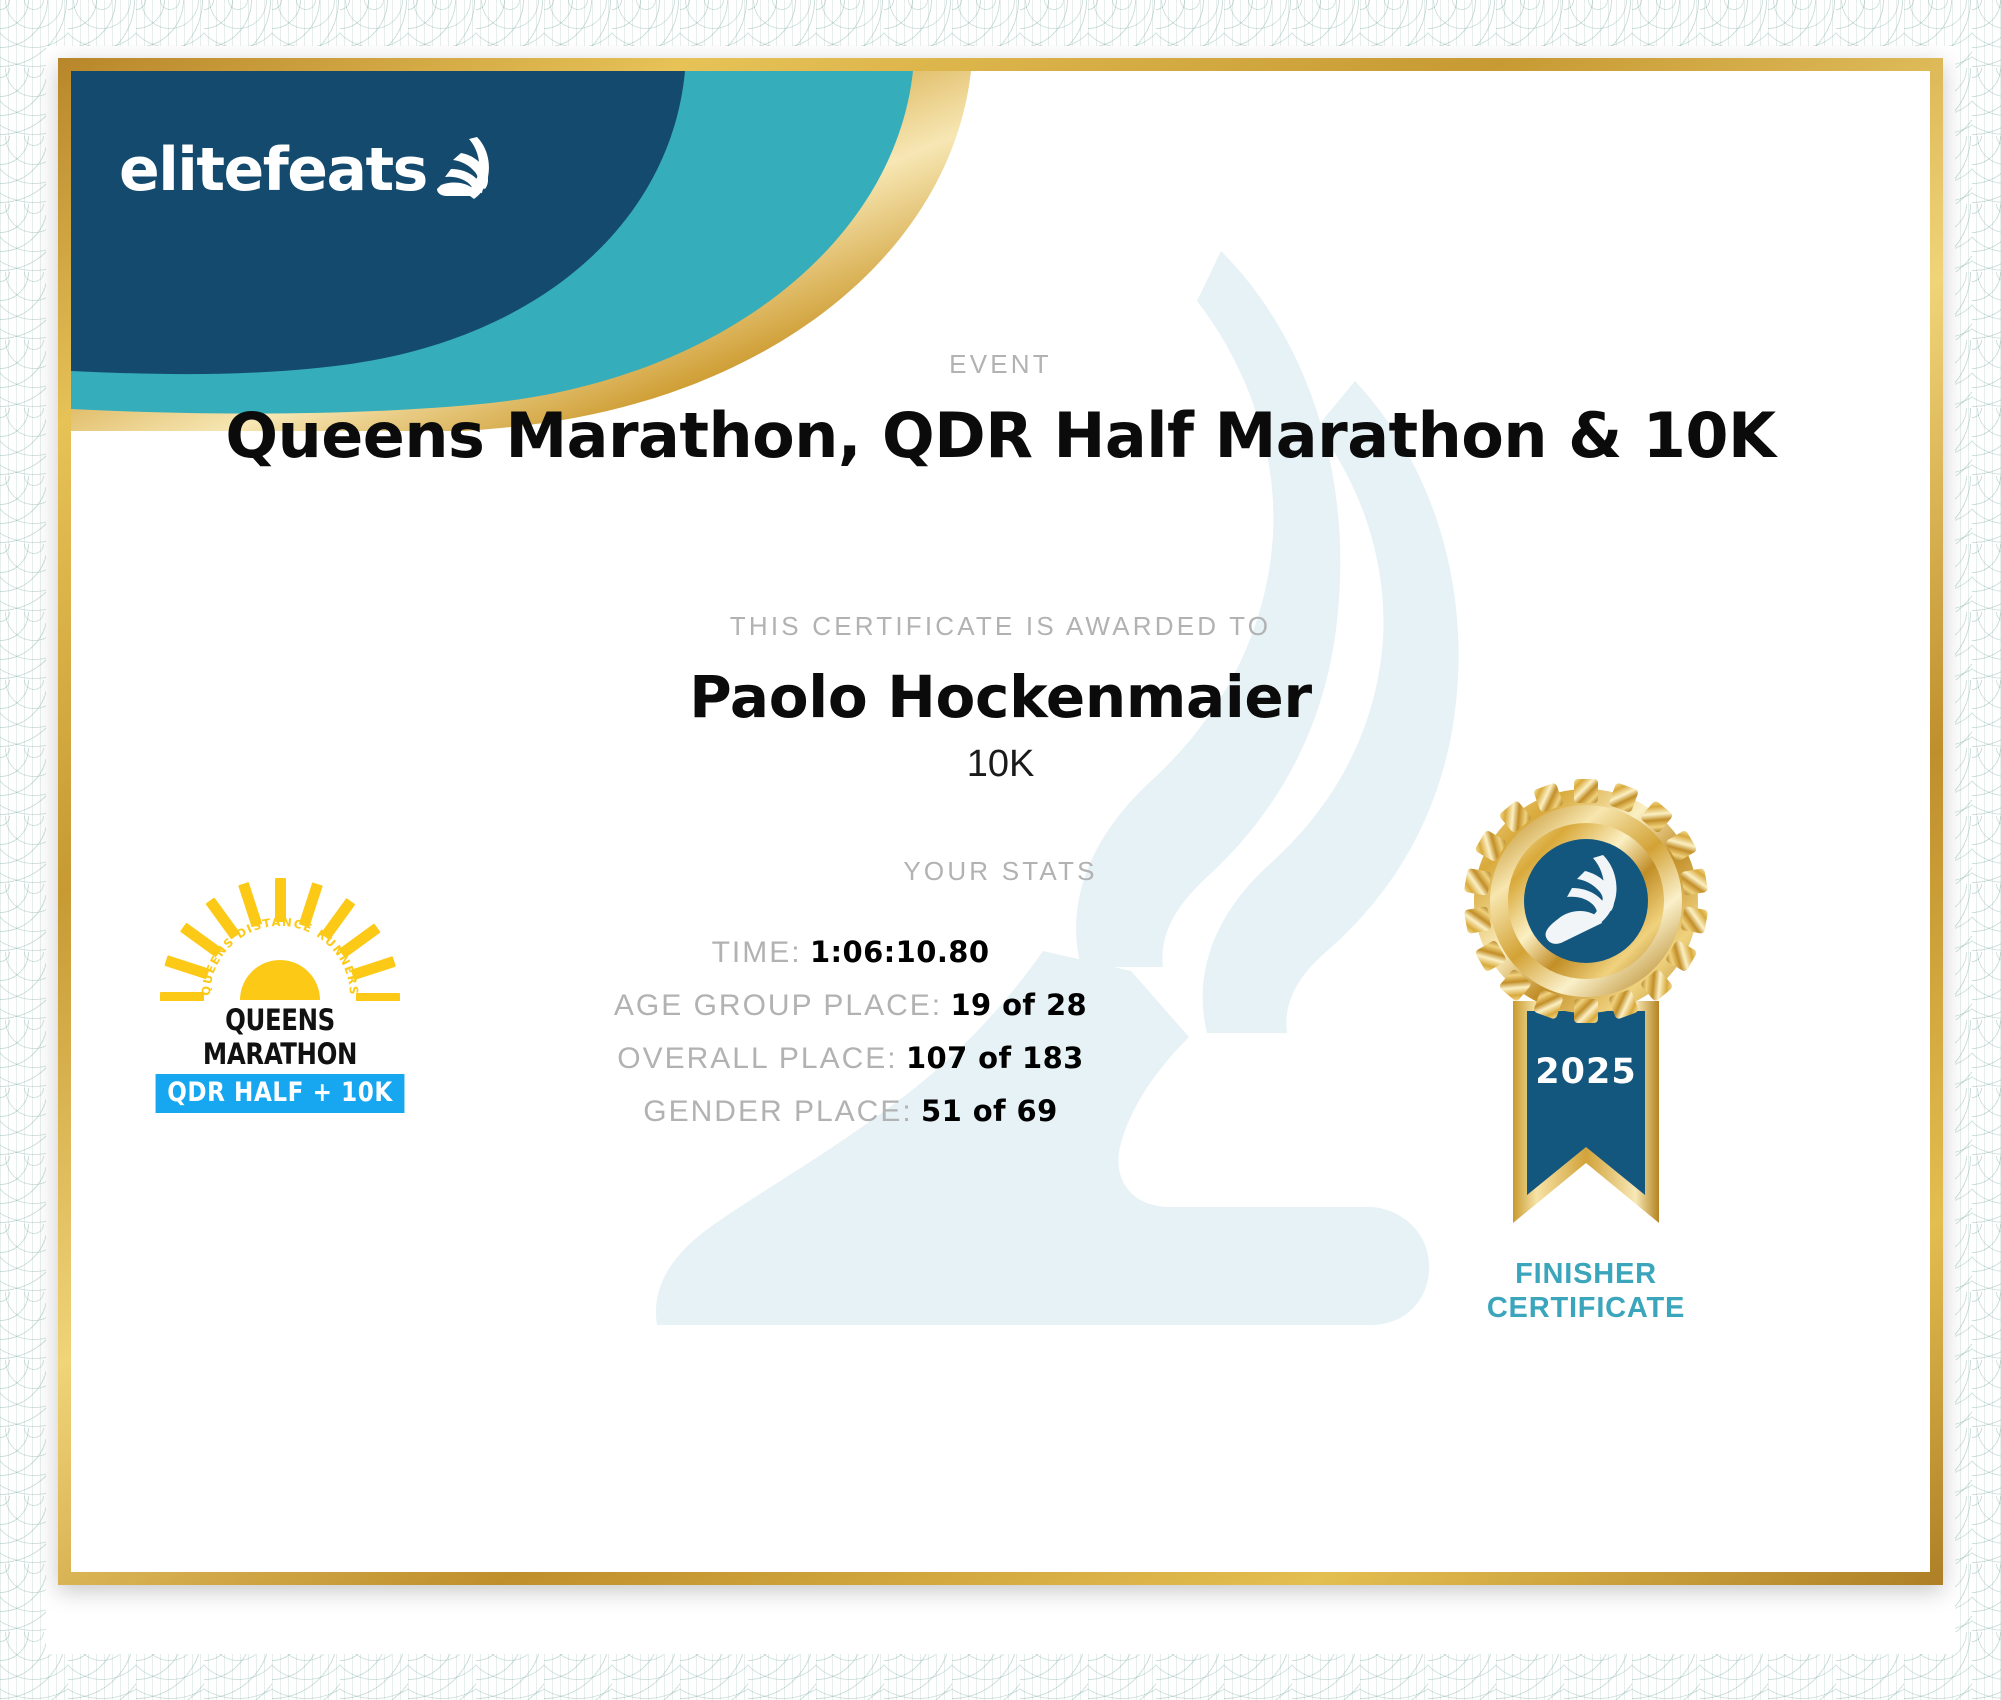 This screenshot has height=1700, width=2001. I want to click on medal-caption-line2: CERTIFICATE, so click(1586, 1308).